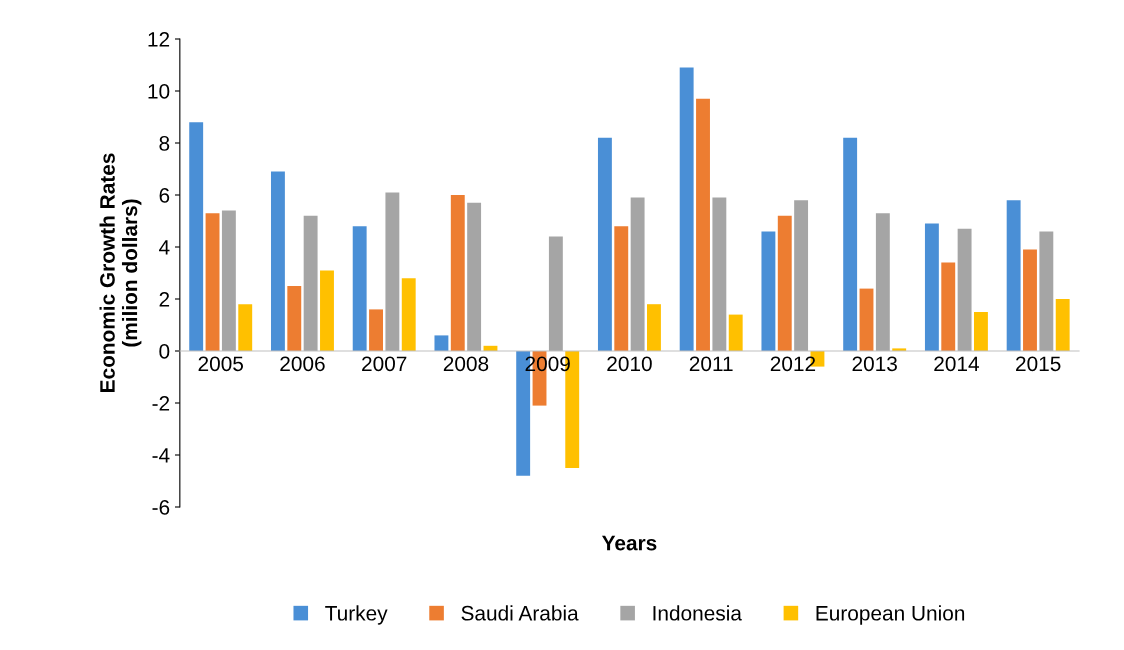 This screenshot has height=650, width=1124. I want to click on y-tick-label: 8, so click(164, 143).